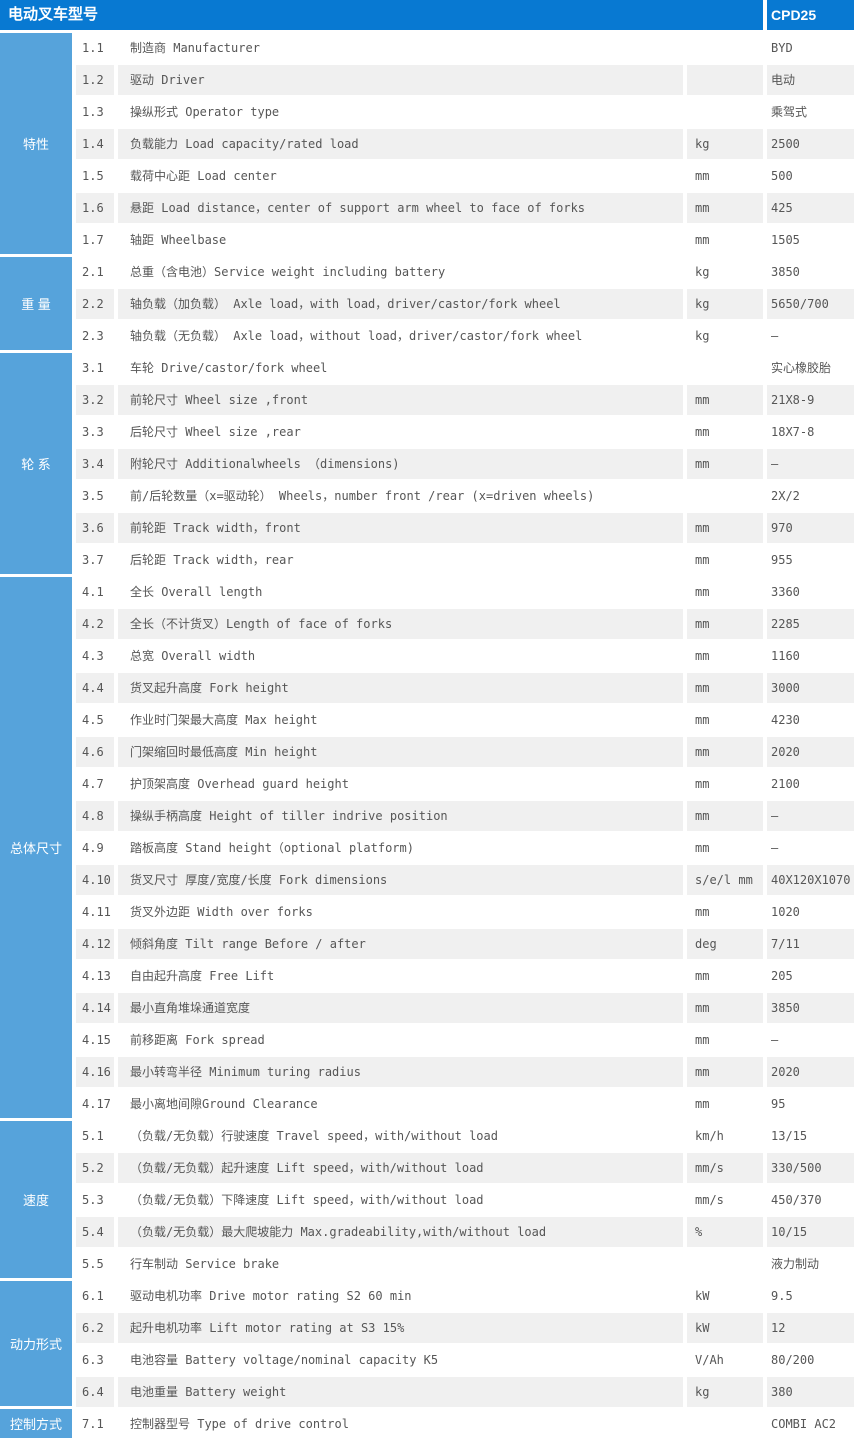 This screenshot has width=854, height=1443. Describe the element at coordinates (400, 1072) in the screenshot. I see `spec-row-description: 最小转弯半径 Minimum turing radius` at that location.